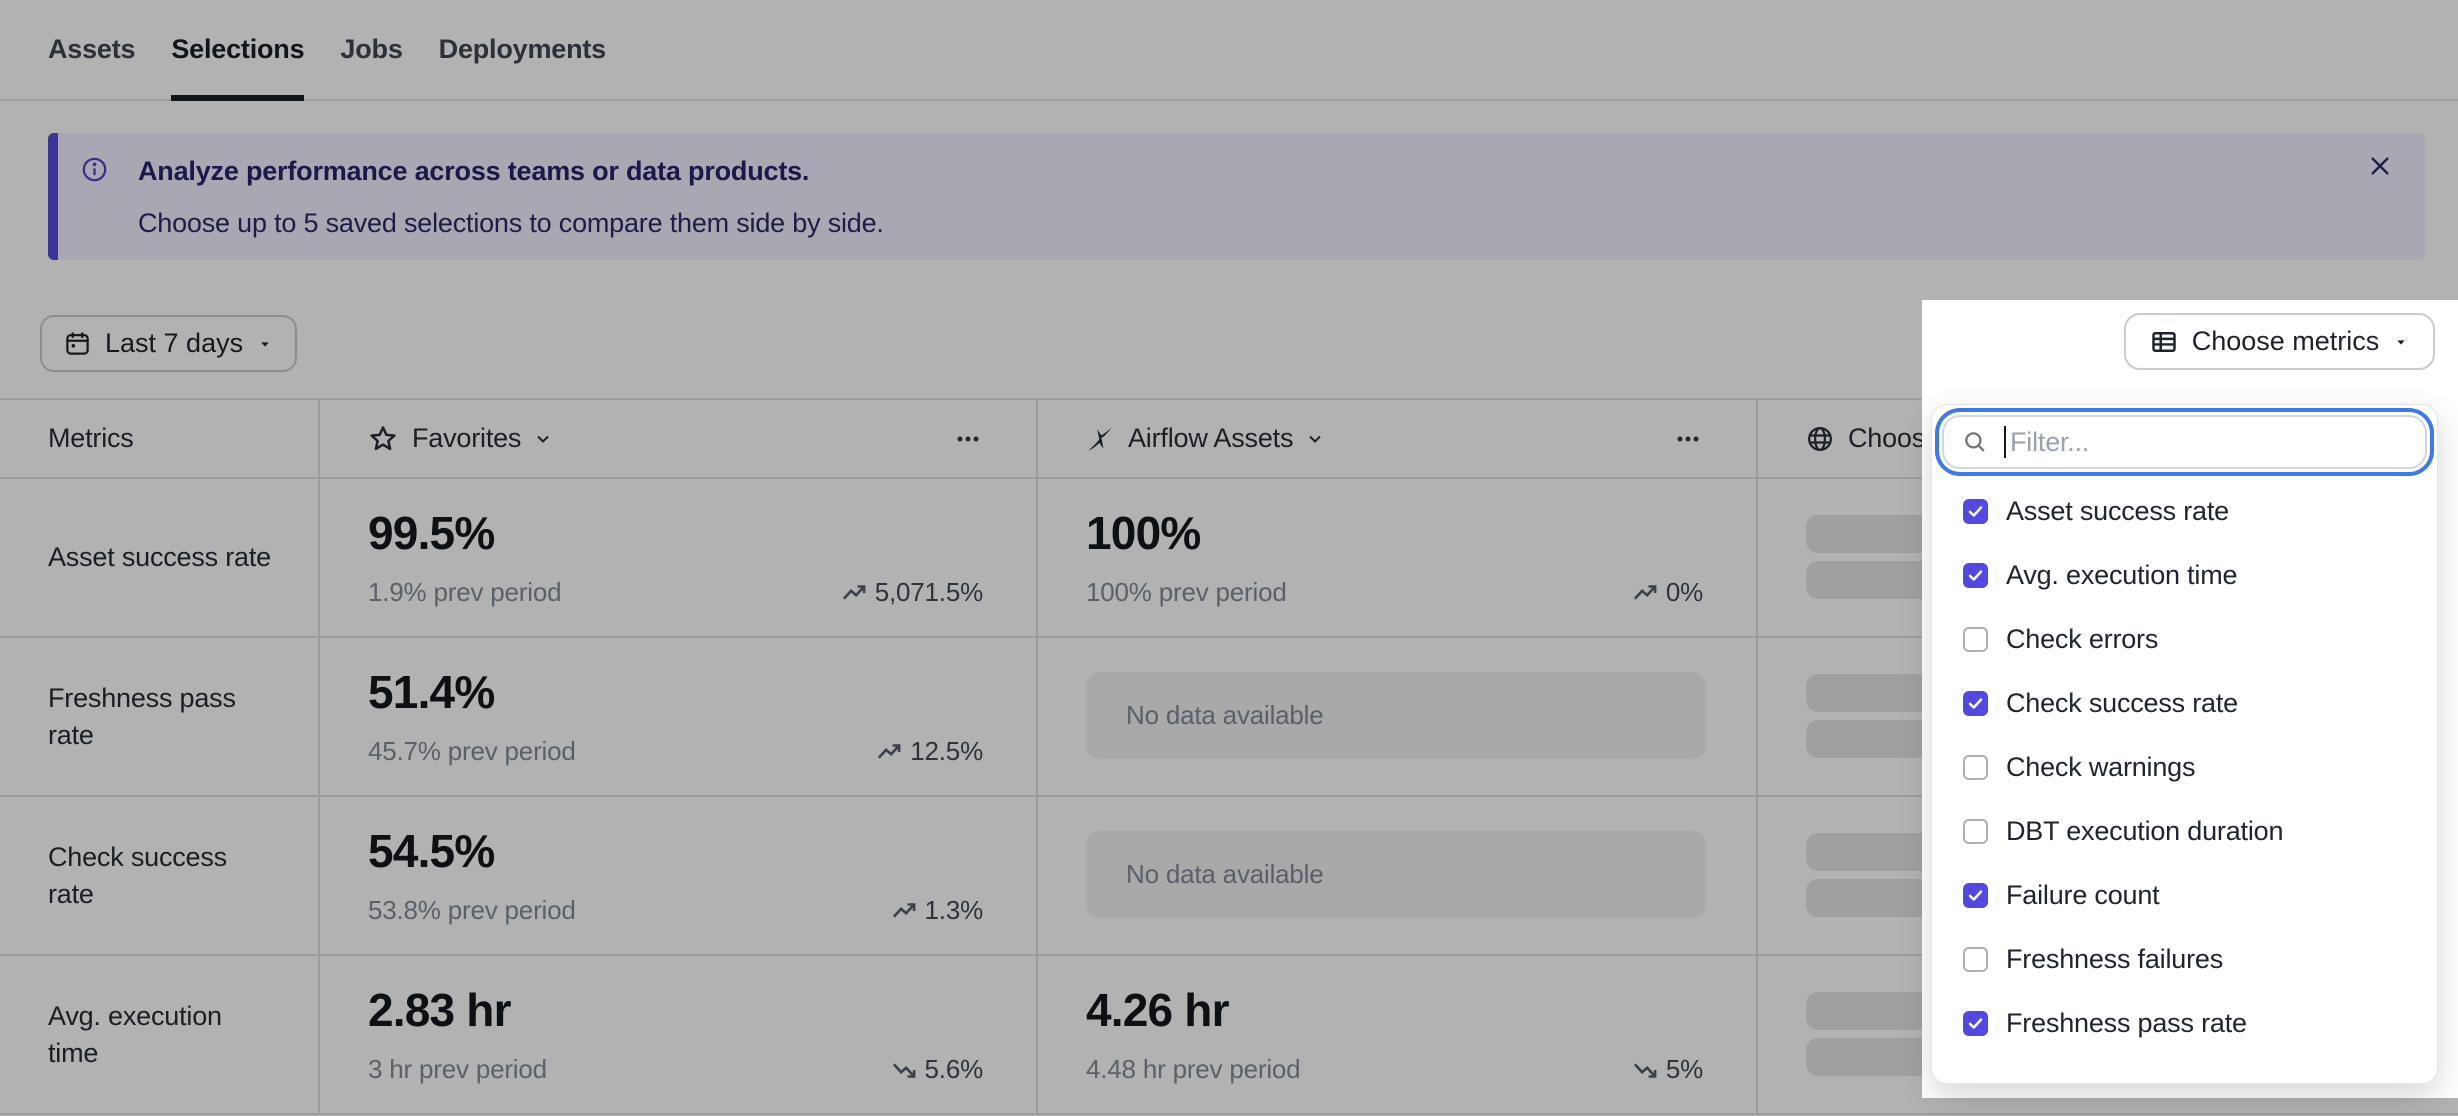 This screenshot has width=2458, height=1116. Describe the element at coordinates (679, 1035) in the screenshot. I see `metric-cell: 2.83 hr 3 hr prev period 5.6%` at that location.